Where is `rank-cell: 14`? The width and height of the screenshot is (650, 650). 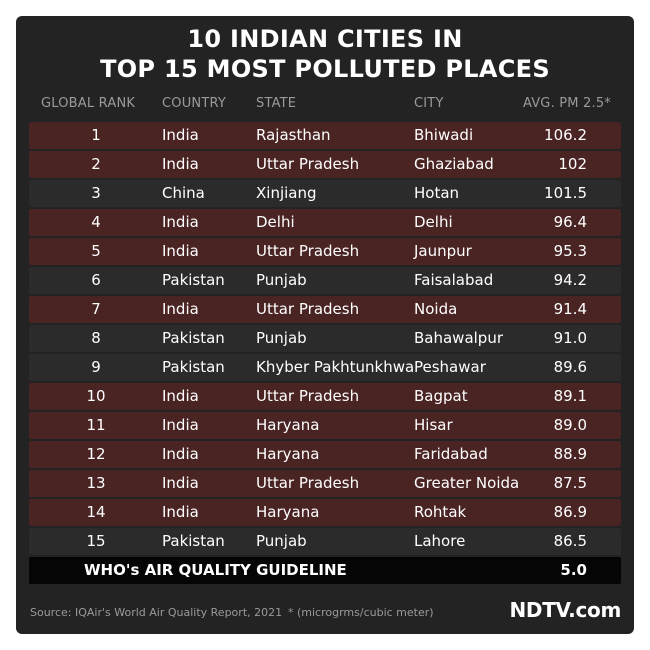 rank-cell: 14 is located at coordinates (96, 512).